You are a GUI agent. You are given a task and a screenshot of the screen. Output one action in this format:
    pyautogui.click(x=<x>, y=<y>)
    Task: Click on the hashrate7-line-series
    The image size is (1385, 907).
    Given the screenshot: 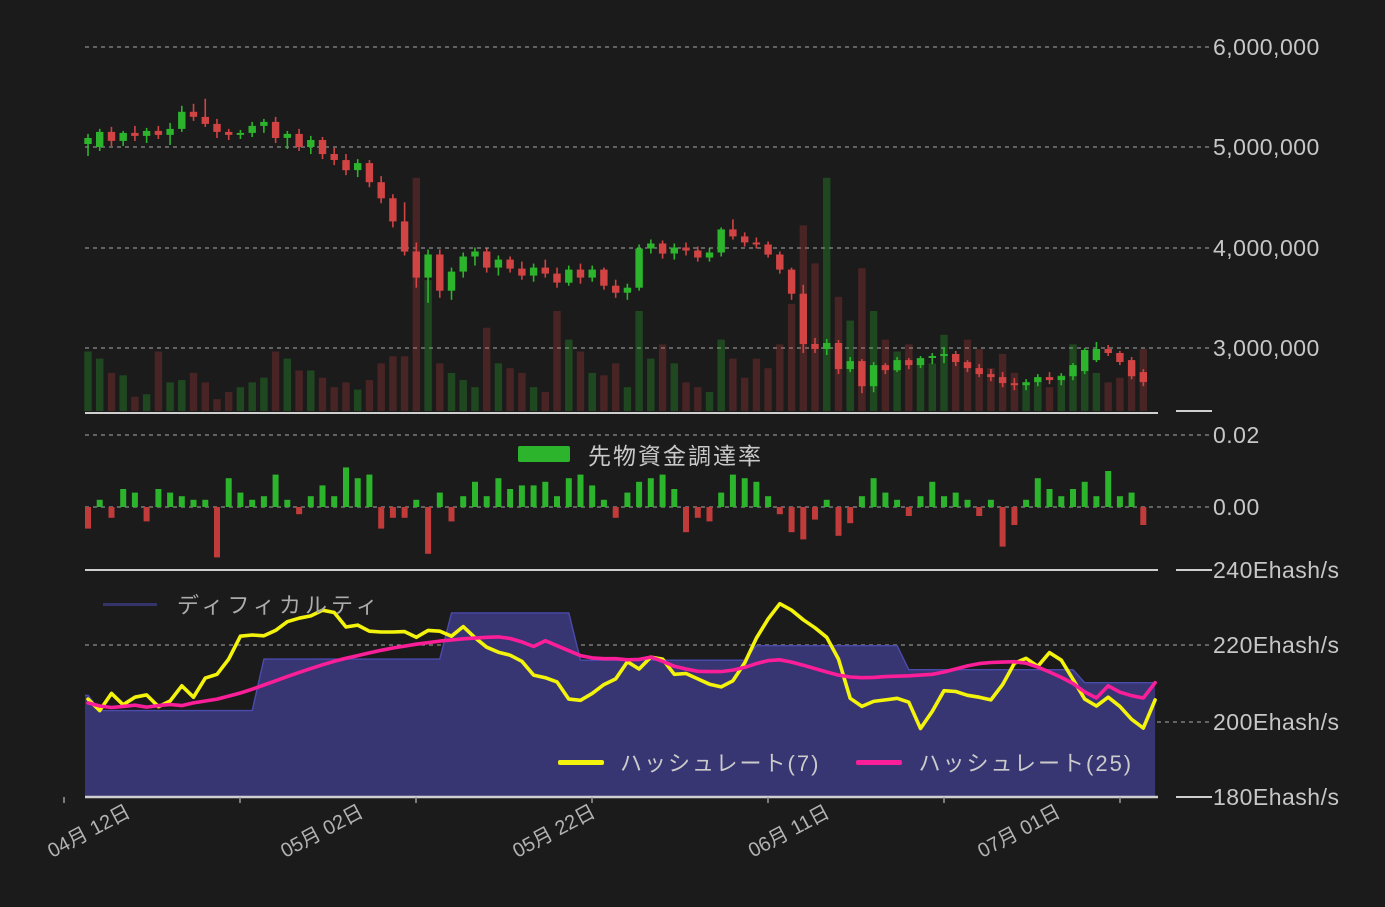 What is the action you would take?
    pyautogui.click(x=621, y=666)
    